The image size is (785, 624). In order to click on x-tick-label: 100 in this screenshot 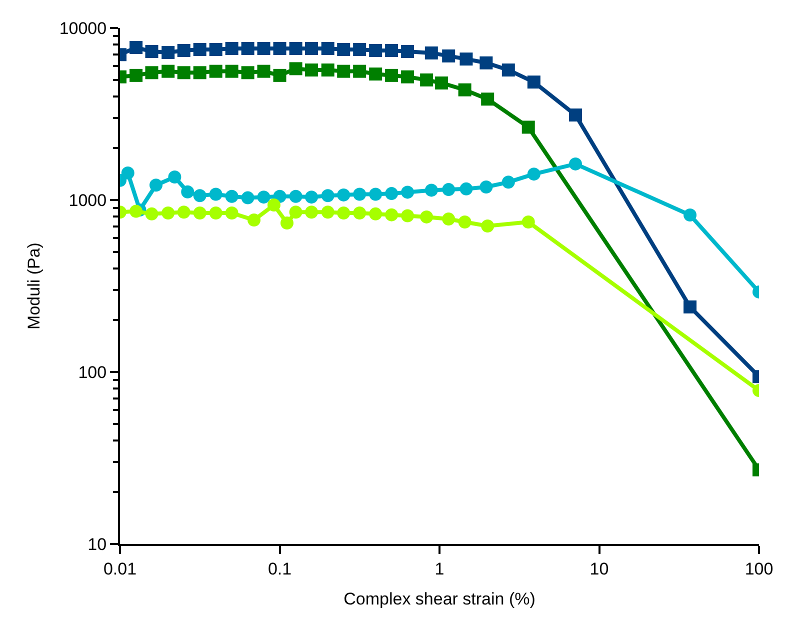, I will do `click(759, 568)`.